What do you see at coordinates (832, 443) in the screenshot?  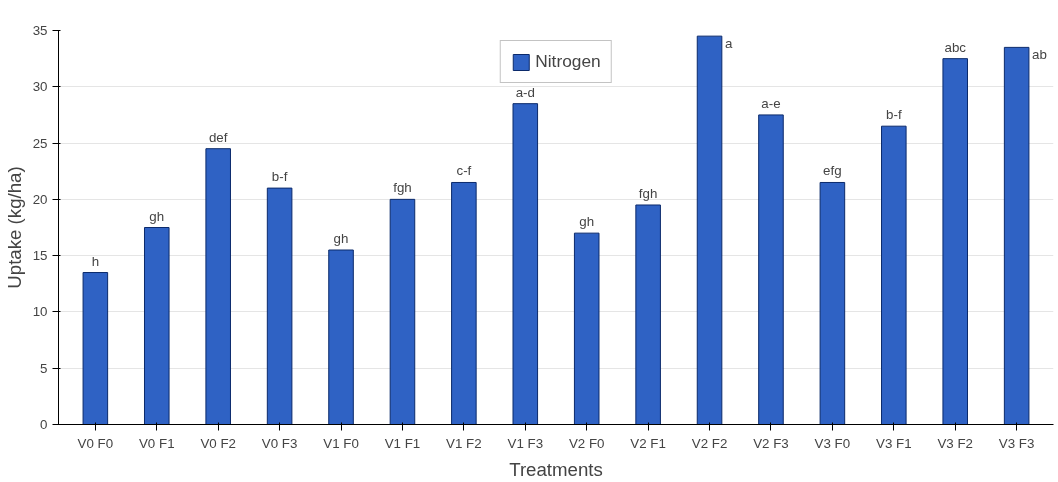 I see `x-tick-label: V3 F0` at bounding box center [832, 443].